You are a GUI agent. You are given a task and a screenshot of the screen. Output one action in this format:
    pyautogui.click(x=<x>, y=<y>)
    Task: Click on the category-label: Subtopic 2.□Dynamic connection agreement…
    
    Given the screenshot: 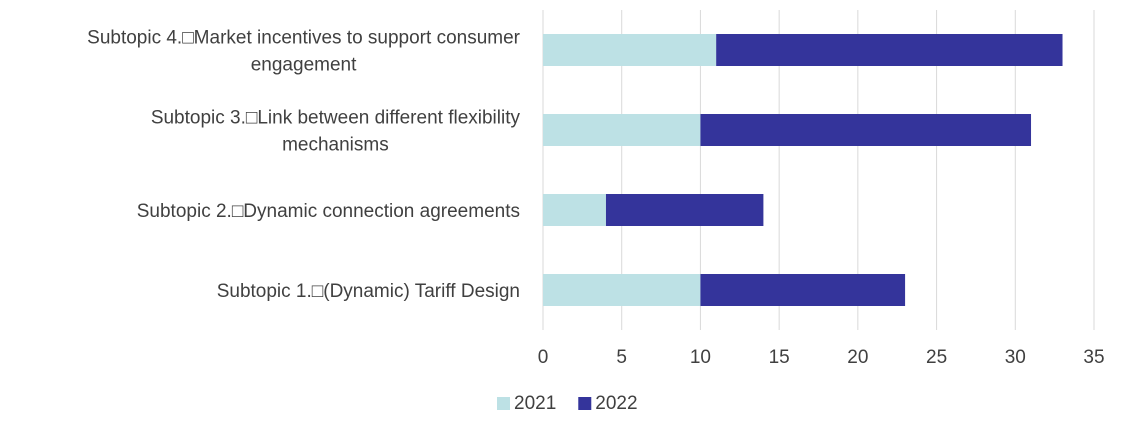 What is the action you would take?
    pyautogui.click(x=328, y=211)
    